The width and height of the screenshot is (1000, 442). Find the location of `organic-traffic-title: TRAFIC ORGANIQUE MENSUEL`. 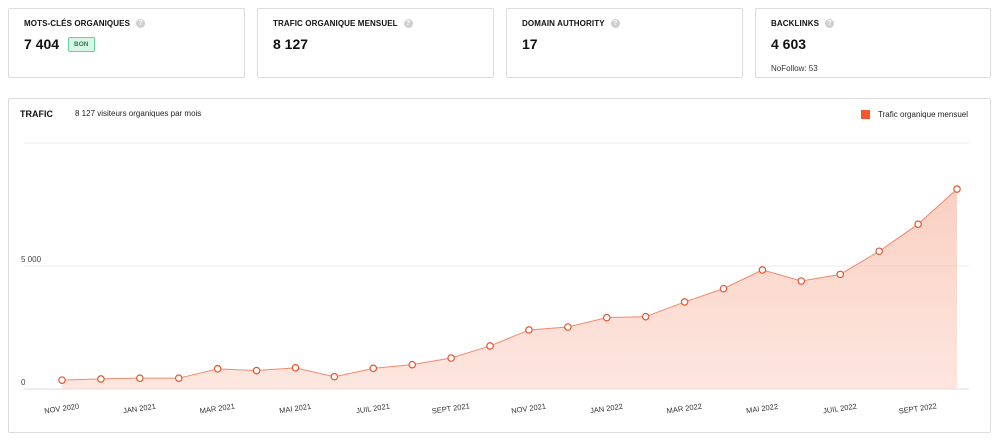

organic-traffic-title: TRAFIC ORGANIQUE MENSUEL is located at coordinates (335, 23).